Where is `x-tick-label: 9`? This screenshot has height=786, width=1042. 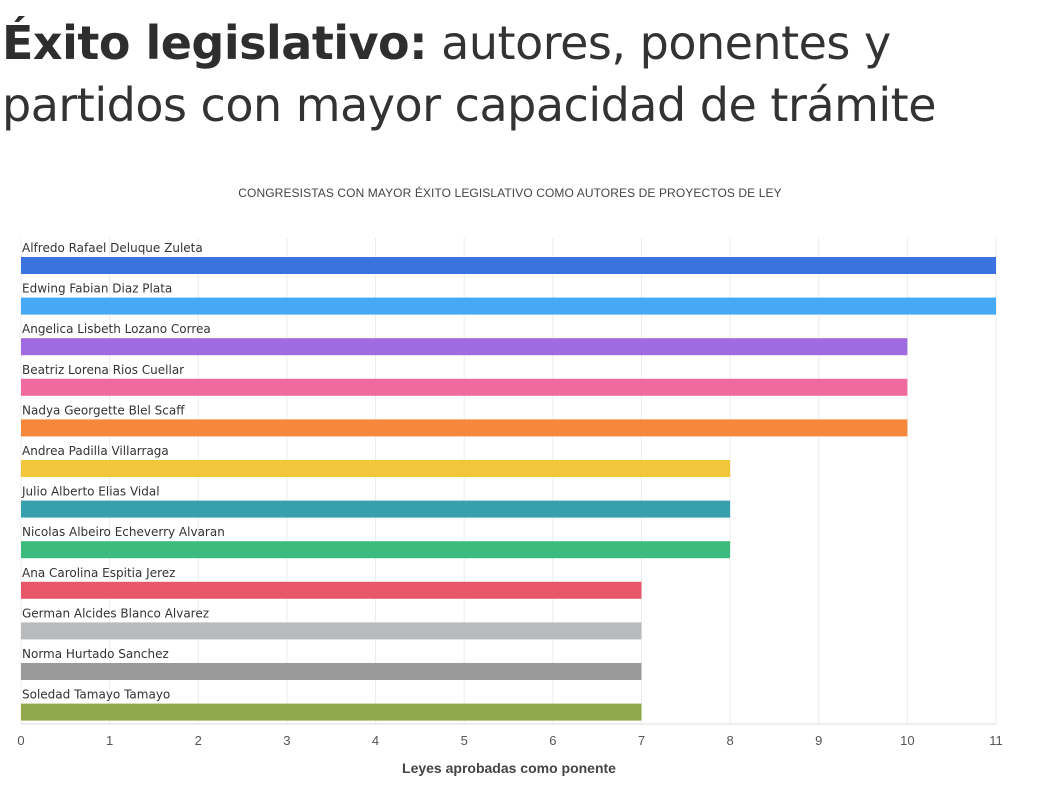 x-tick-label: 9 is located at coordinates (818, 740).